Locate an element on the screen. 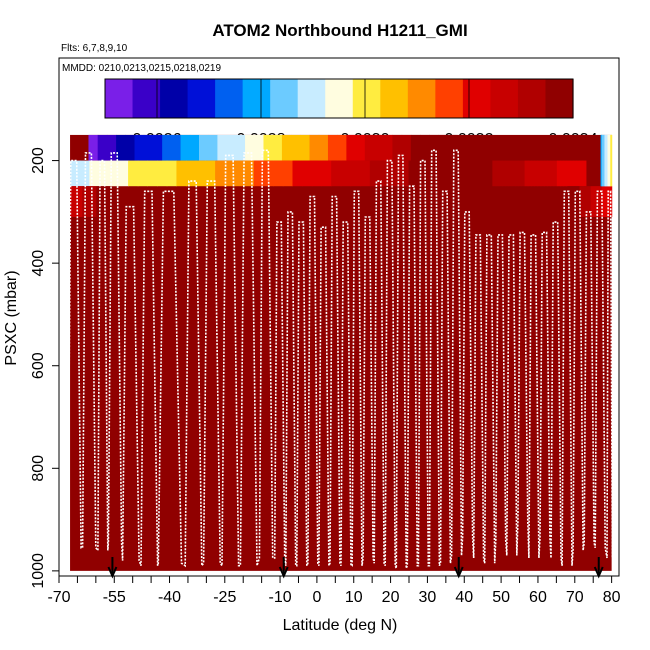  x-tick-label: 60 is located at coordinates (538, 597).